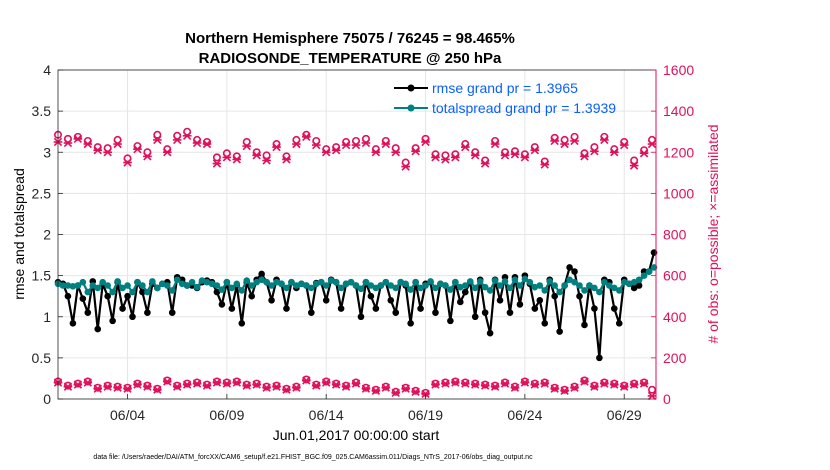  Describe the element at coordinates (675, 317) in the screenshot. I see `y-right-tick-label: 400` at that location.